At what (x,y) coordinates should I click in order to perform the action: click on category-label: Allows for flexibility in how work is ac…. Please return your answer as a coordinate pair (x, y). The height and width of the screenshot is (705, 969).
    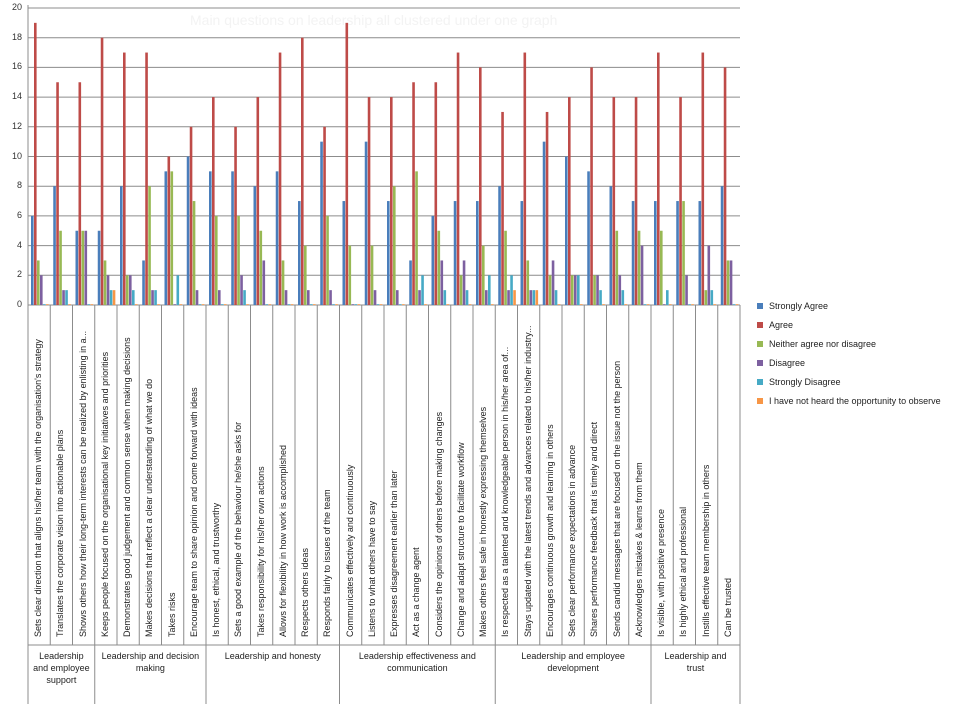
    Looking at the image, I should click on (282, 540).